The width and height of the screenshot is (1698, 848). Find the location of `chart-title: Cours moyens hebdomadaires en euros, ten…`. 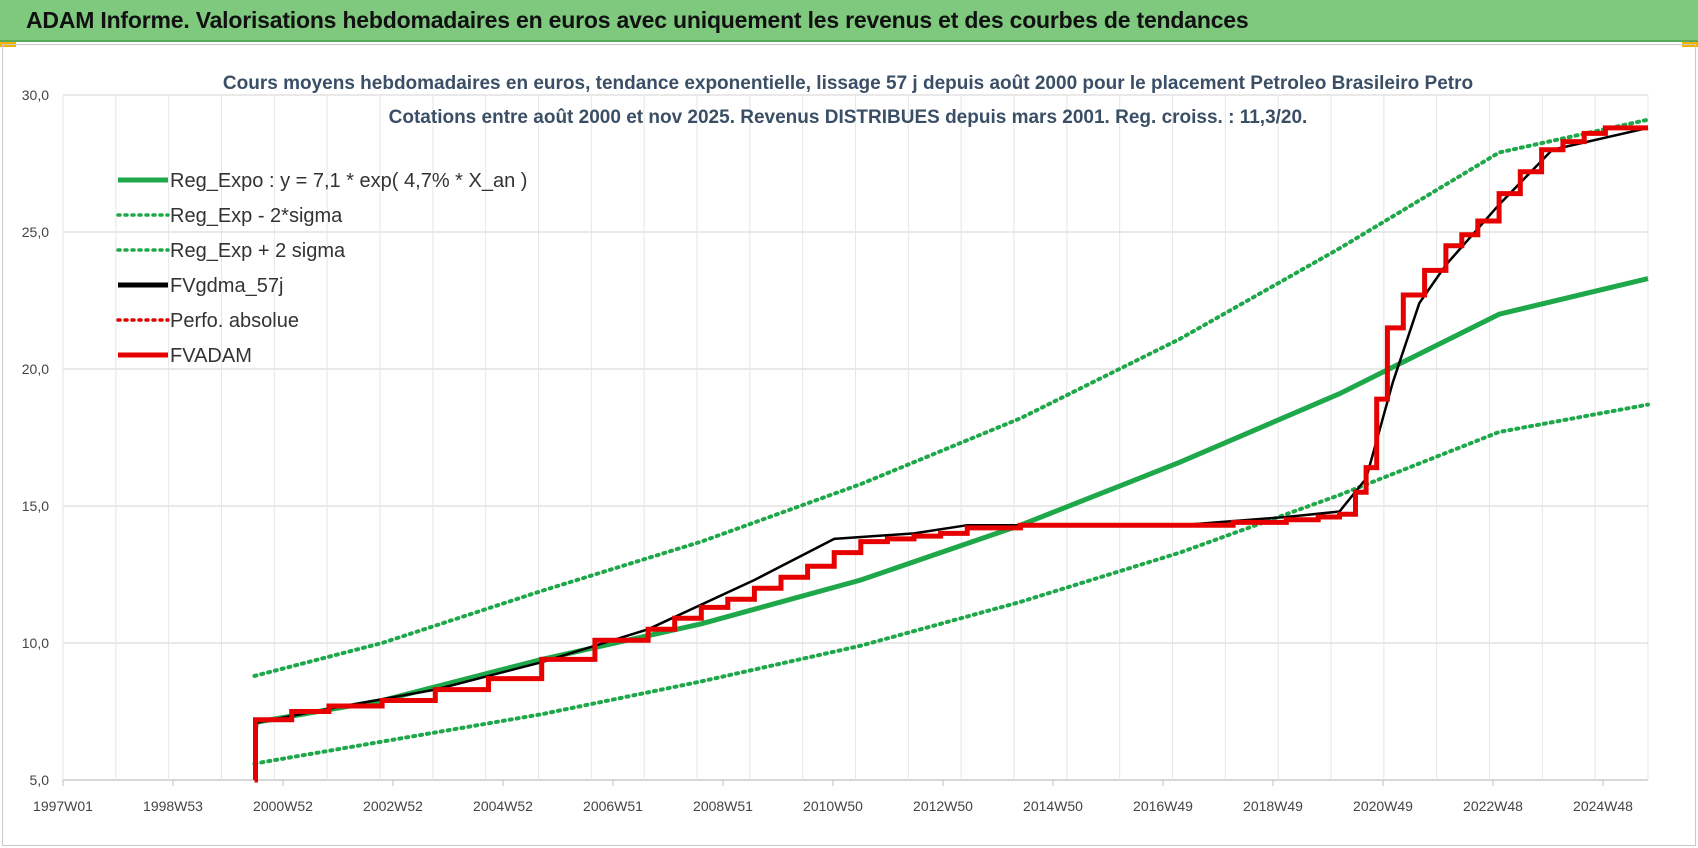

chart-title: Cours moyens hebdomadaires en euros, ten… is located at coordinates (848, 83).